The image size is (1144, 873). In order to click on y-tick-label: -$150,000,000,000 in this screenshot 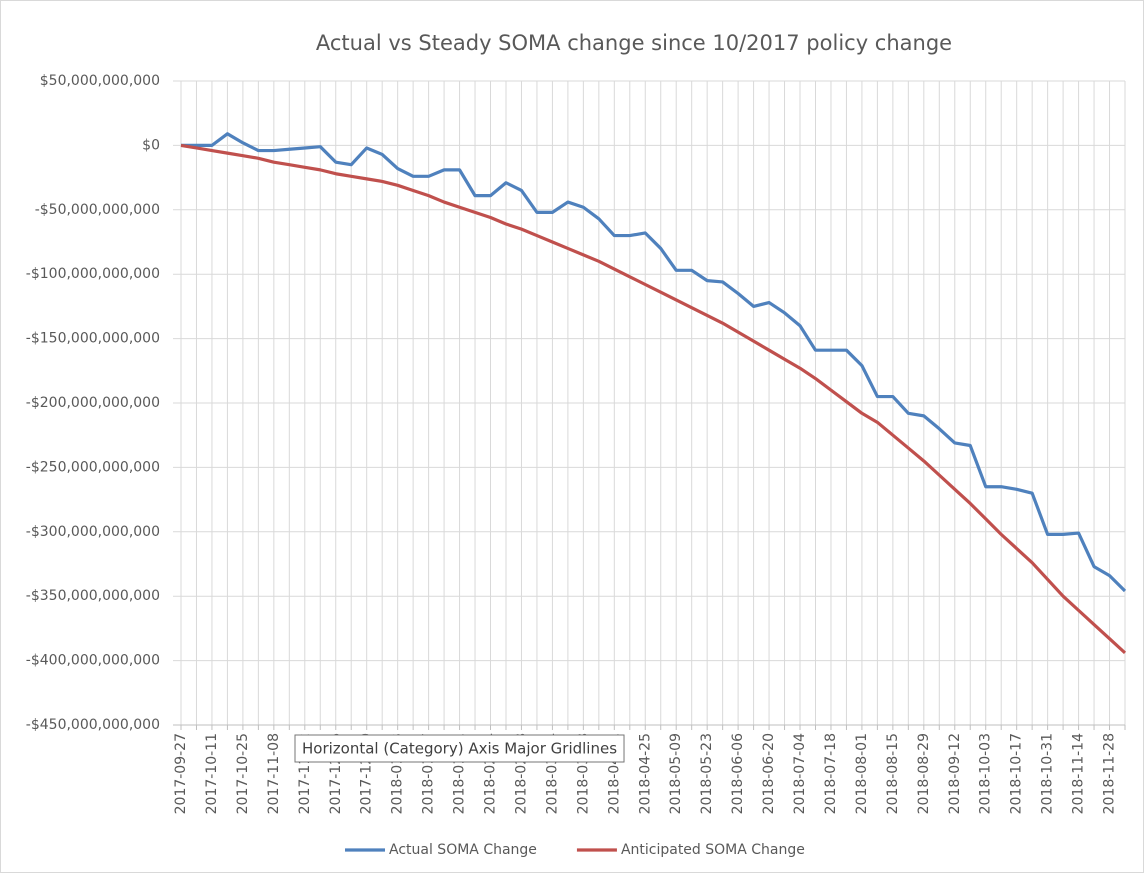, I will do `click(93, 339)`.